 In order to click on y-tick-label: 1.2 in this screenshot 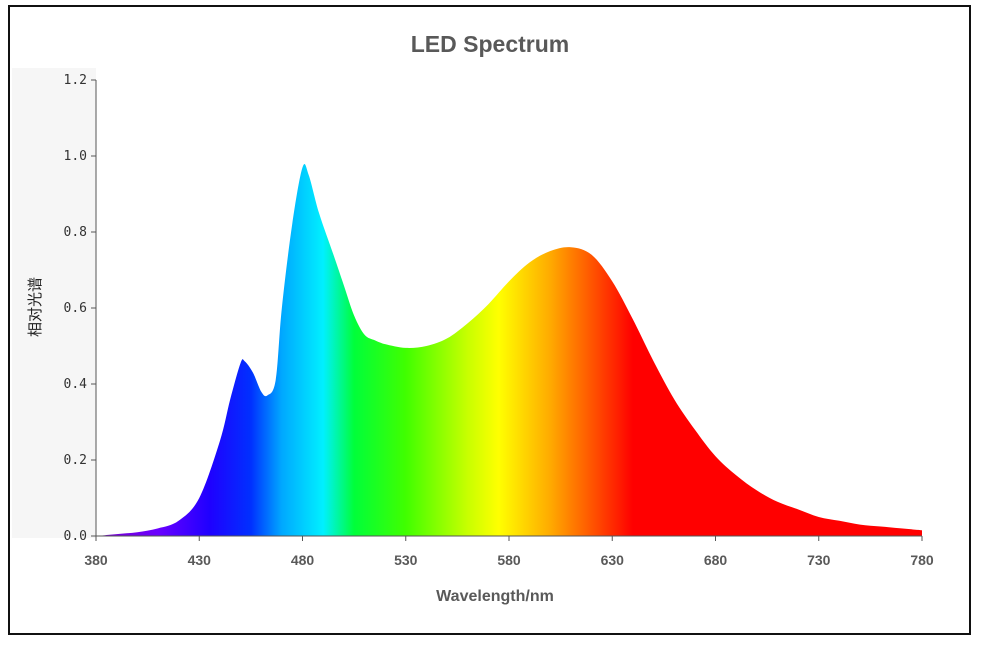, I will do `click(75, 80)`.